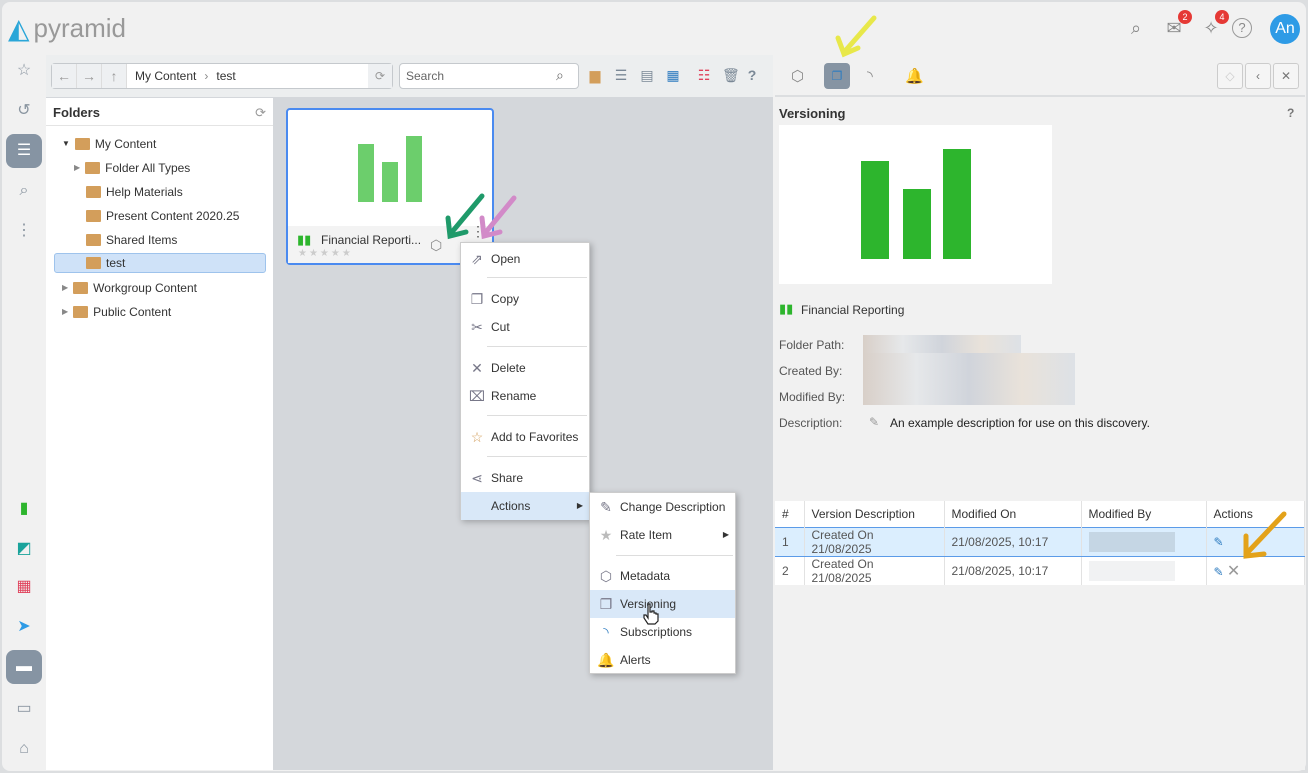 The width and height of the screenshot is (1308, 773). Describe the element at coordinates (132, 168) in the screenshot. I see `folder-all-types: ▶ Folder All Types` at that location.